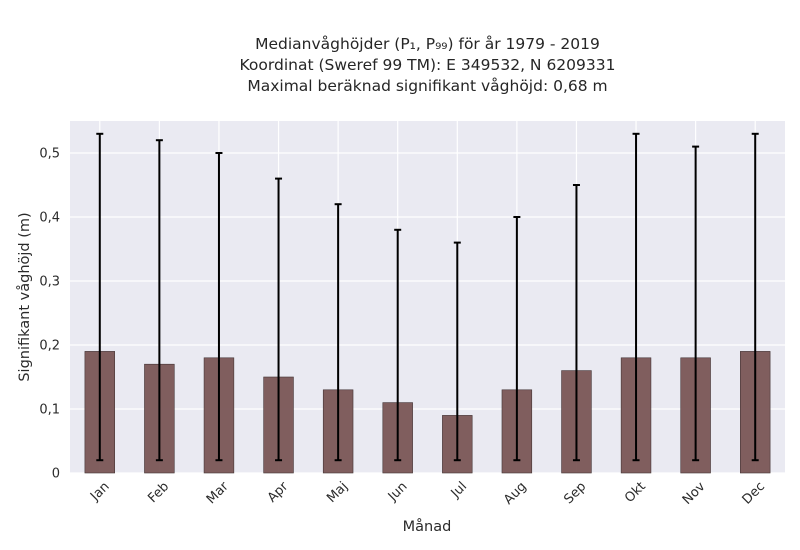 This screenshot has height=550, width=800. What do you see at coordinates (49, 410) in the screenshot?
I see `y-tick-label: 0,1` at bounding box center [49, 410].